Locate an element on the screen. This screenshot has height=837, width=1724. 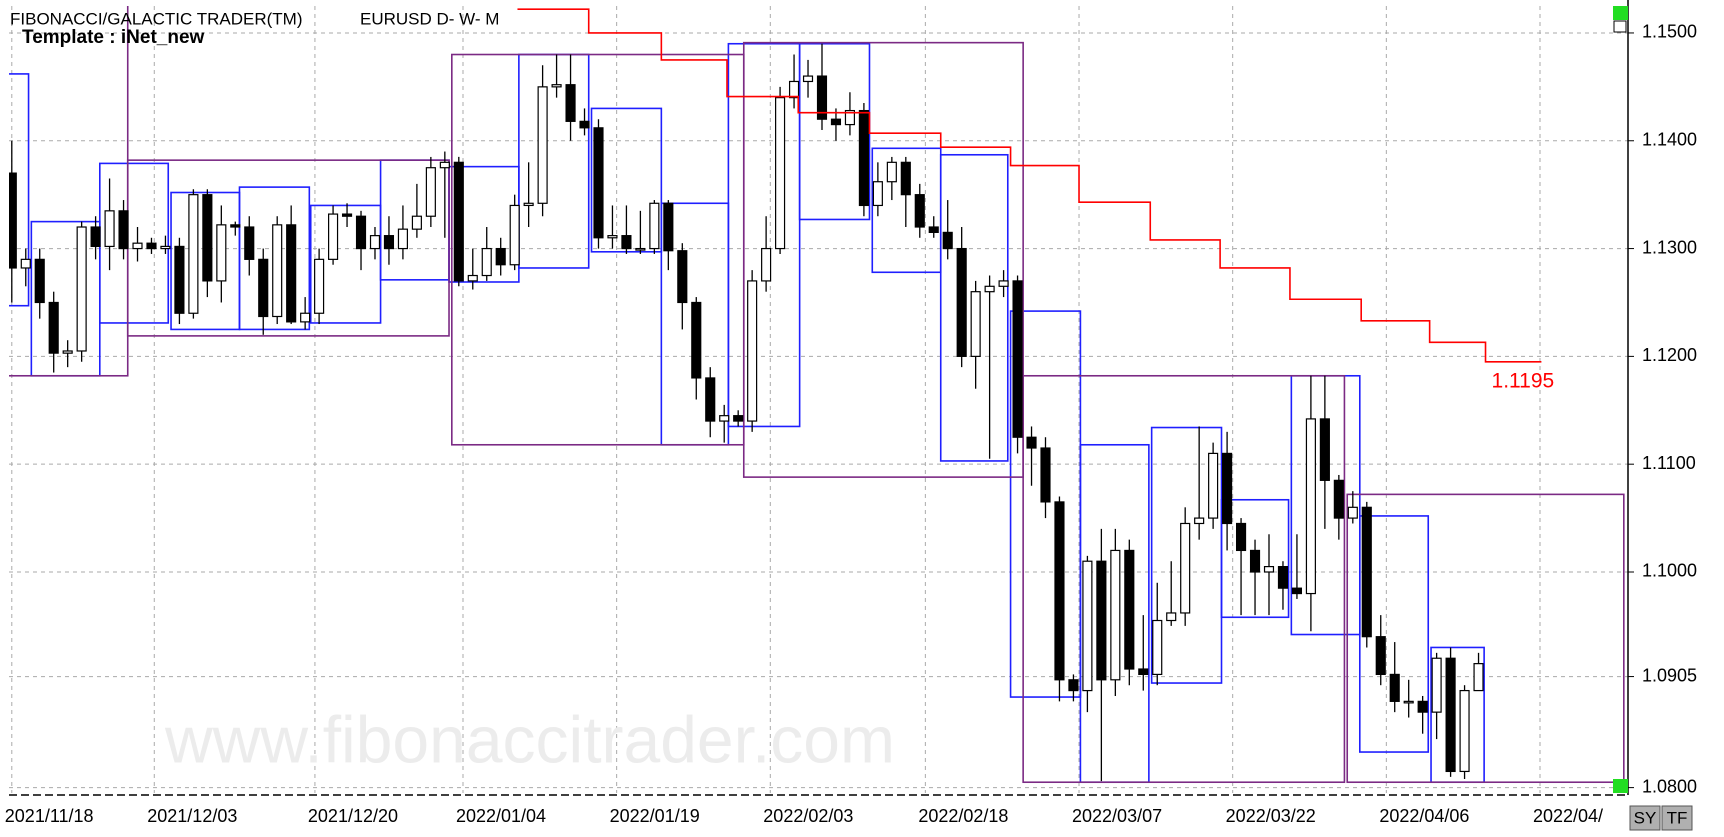
x-tick-label: 2022/04/06 is located at coordinates (1424, 816).